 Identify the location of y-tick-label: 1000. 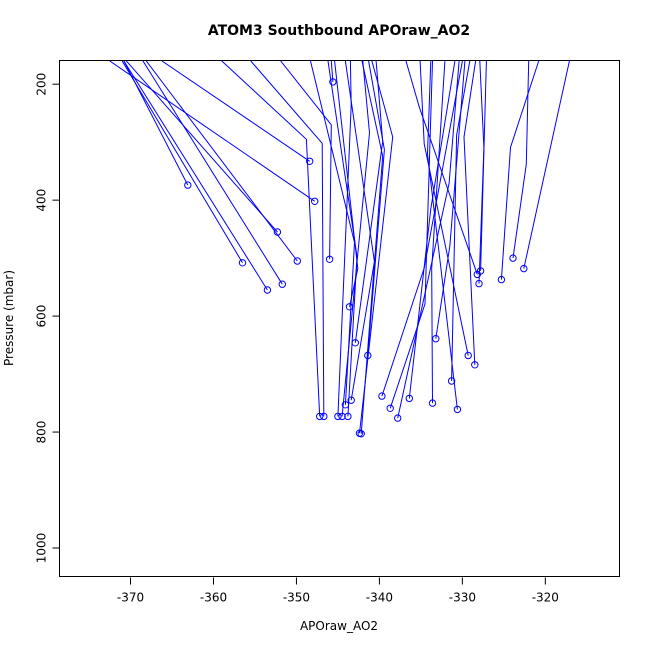
(42, 548).